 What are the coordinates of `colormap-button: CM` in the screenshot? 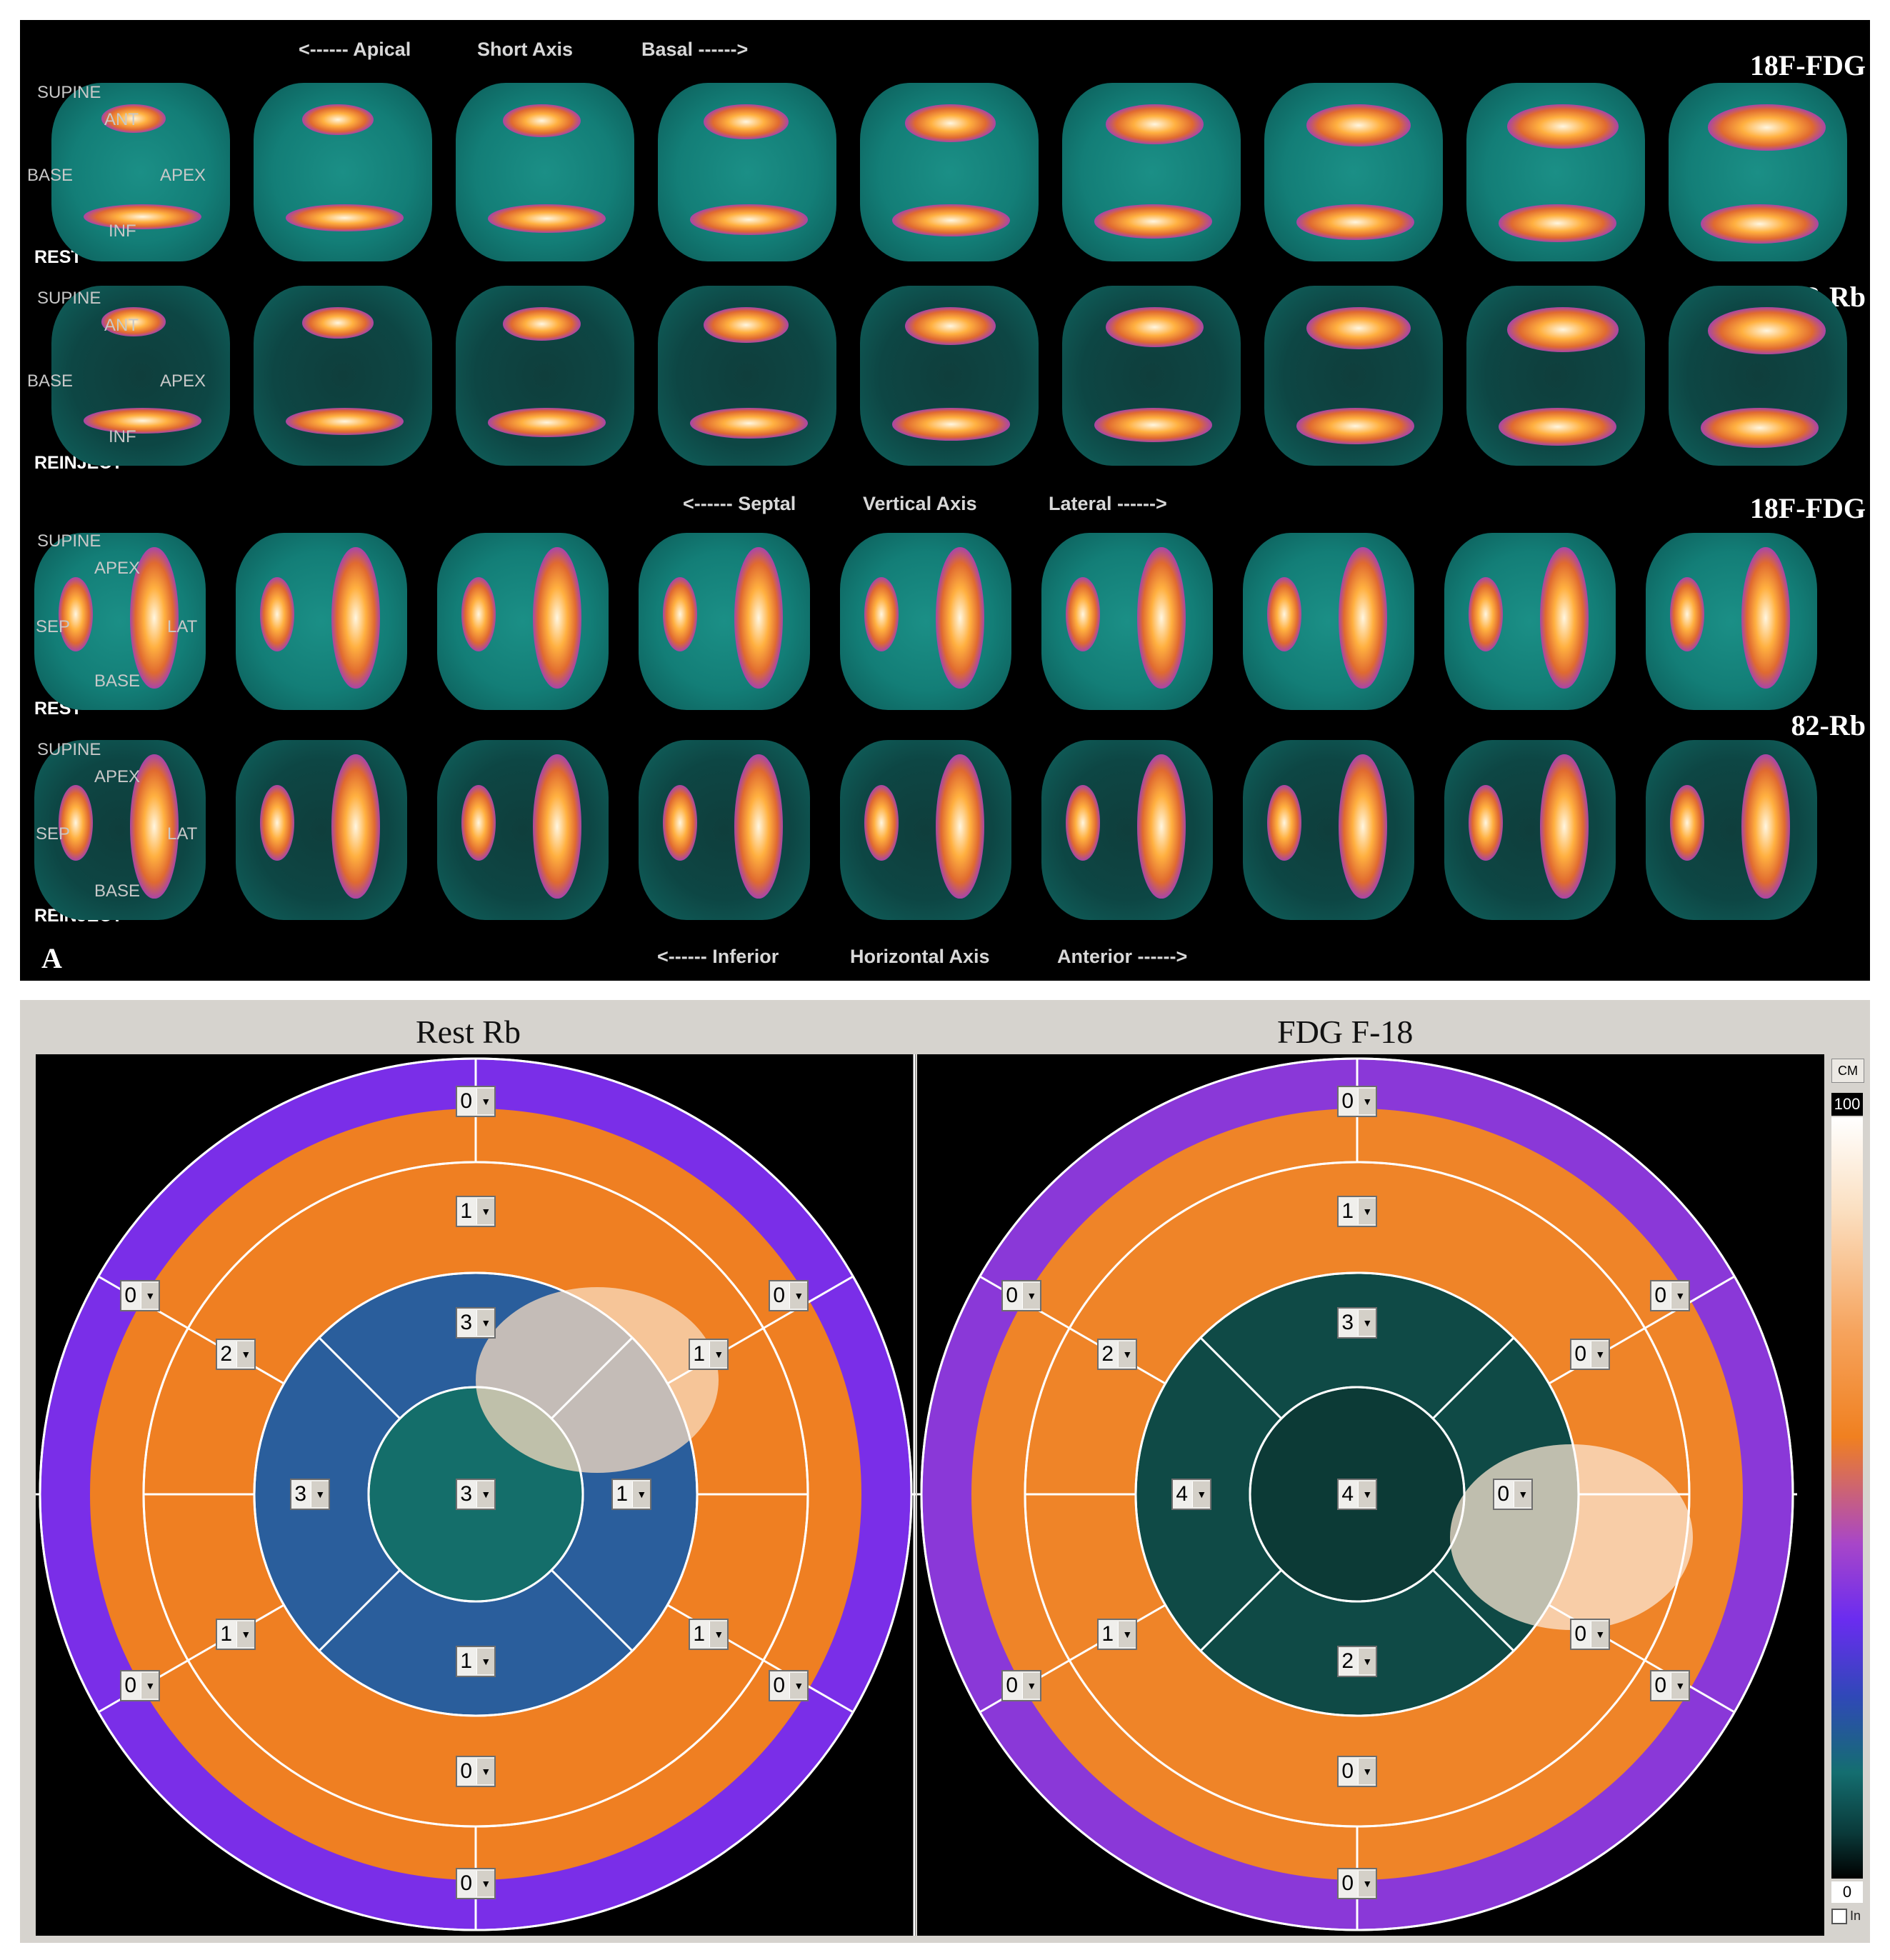 It's located at (1847, 1071).